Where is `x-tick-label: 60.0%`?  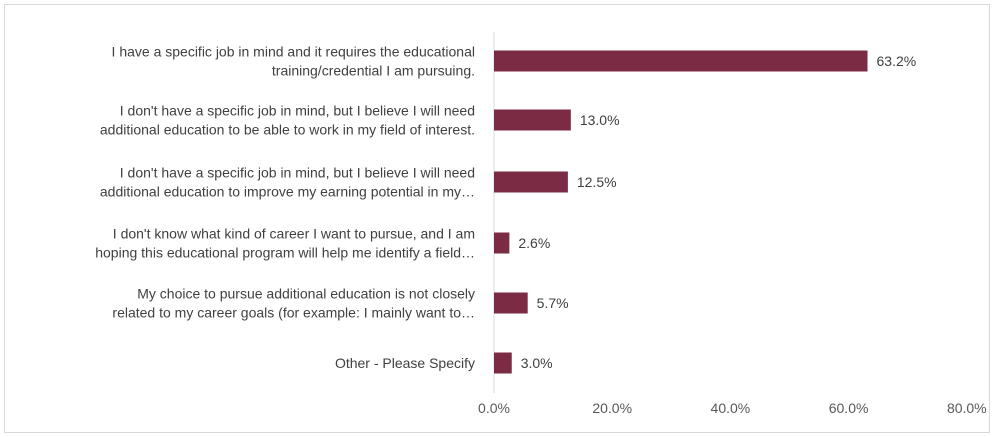
x-tick-label: 60.0% is located at coordinates (849, 408).